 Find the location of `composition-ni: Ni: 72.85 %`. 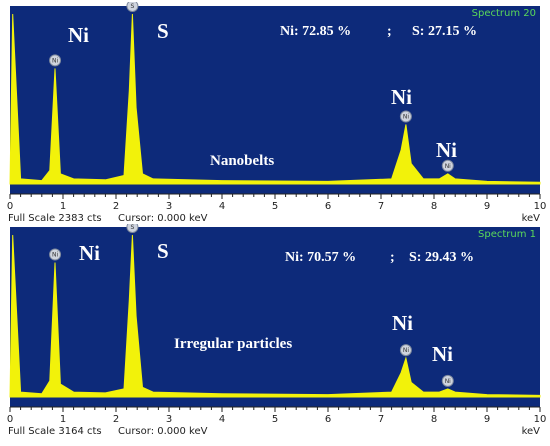

composition-ni: Ni: 72.85 % is located at coordinates (315, 31).